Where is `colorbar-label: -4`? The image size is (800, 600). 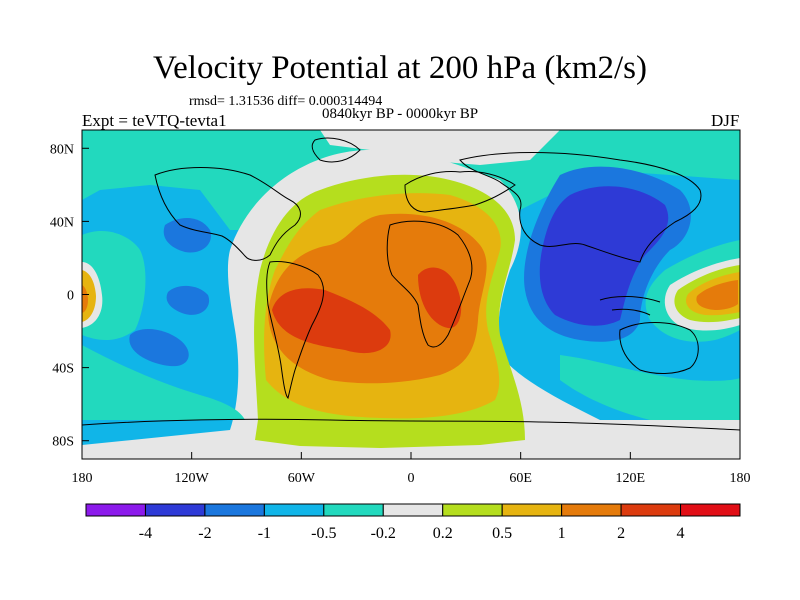 colorbar-label: -4 is located at coordinates (145, 533).